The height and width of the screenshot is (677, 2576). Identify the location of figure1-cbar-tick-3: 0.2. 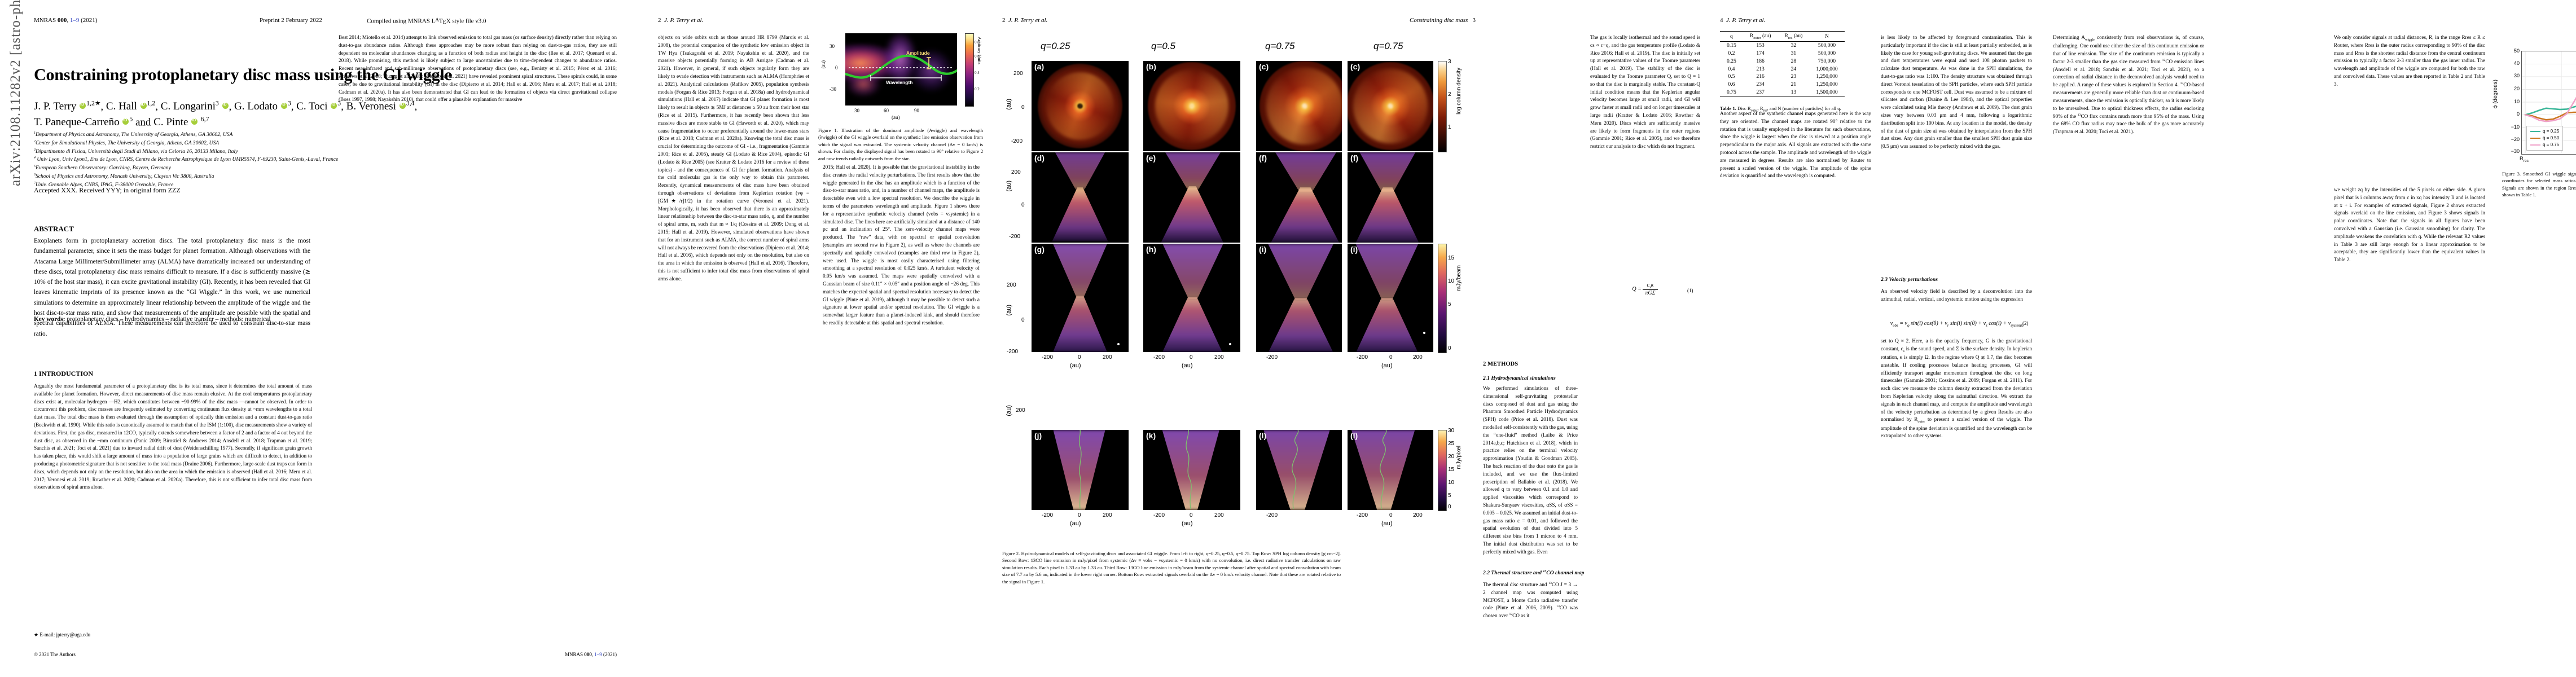
(977, 89).